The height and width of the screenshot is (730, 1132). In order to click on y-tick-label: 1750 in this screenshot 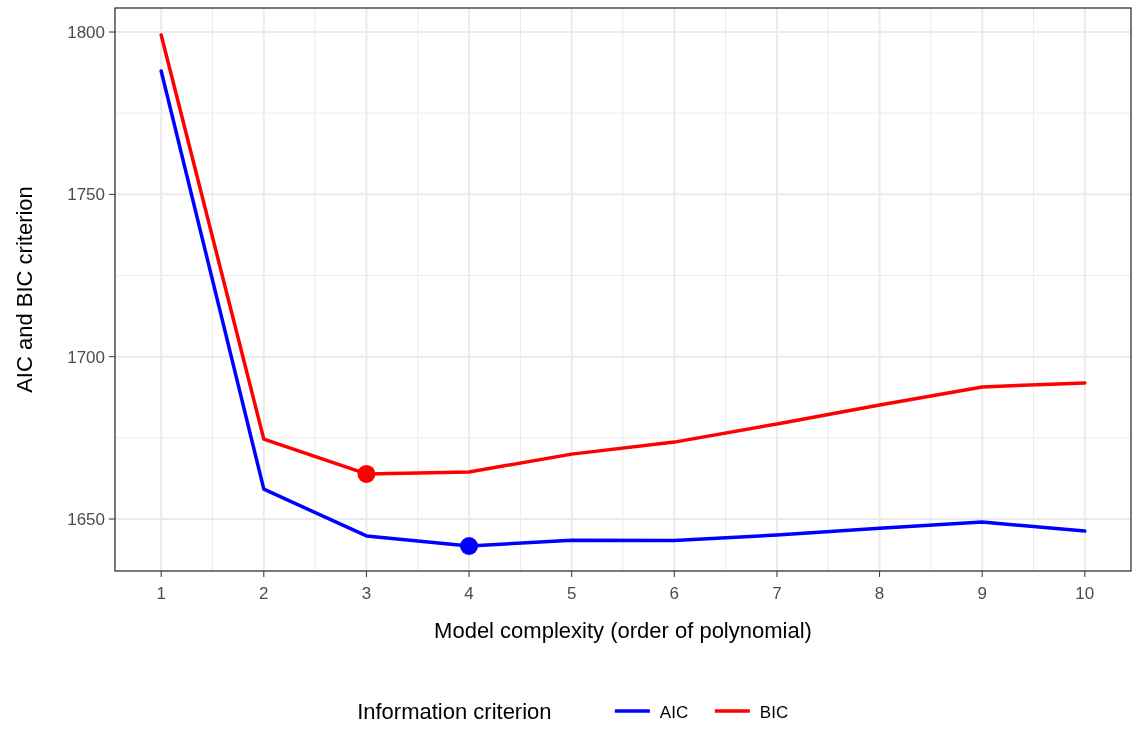, I will do `click(86, 195)`.